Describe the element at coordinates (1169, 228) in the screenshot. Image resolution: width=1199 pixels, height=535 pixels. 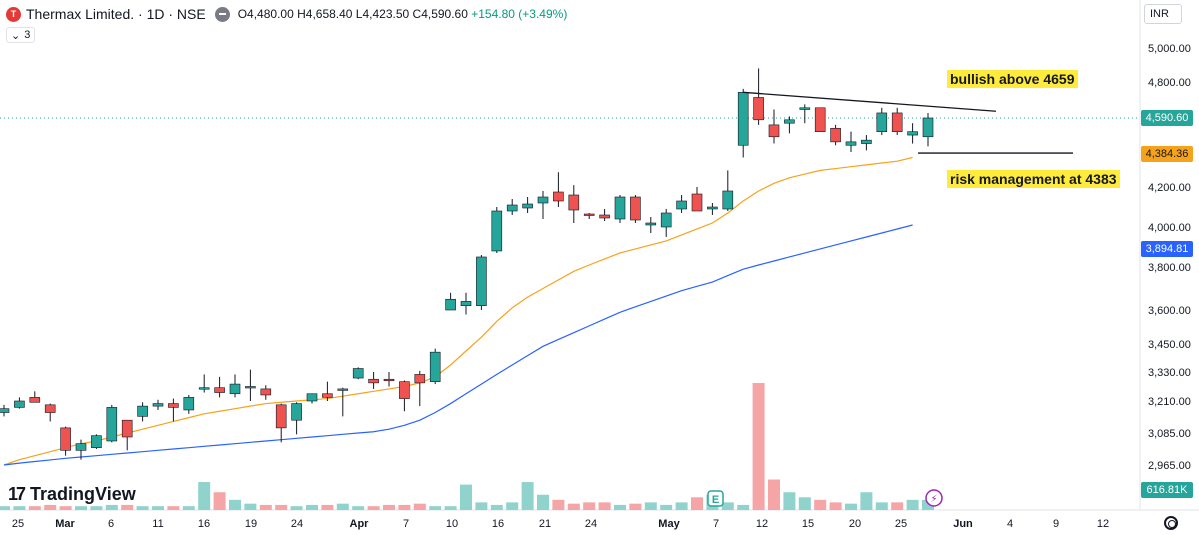
I see `price-tick-label: 4,000.00` at that location.